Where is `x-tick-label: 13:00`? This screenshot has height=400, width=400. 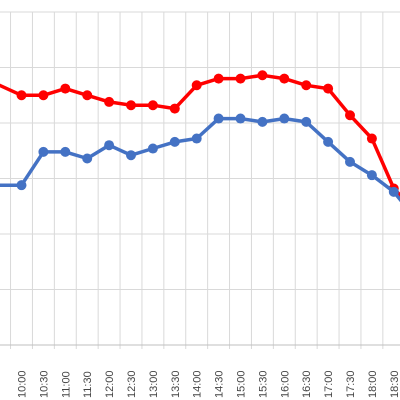
x-tick-label: 13:00 is located at coordinates (154, 384).